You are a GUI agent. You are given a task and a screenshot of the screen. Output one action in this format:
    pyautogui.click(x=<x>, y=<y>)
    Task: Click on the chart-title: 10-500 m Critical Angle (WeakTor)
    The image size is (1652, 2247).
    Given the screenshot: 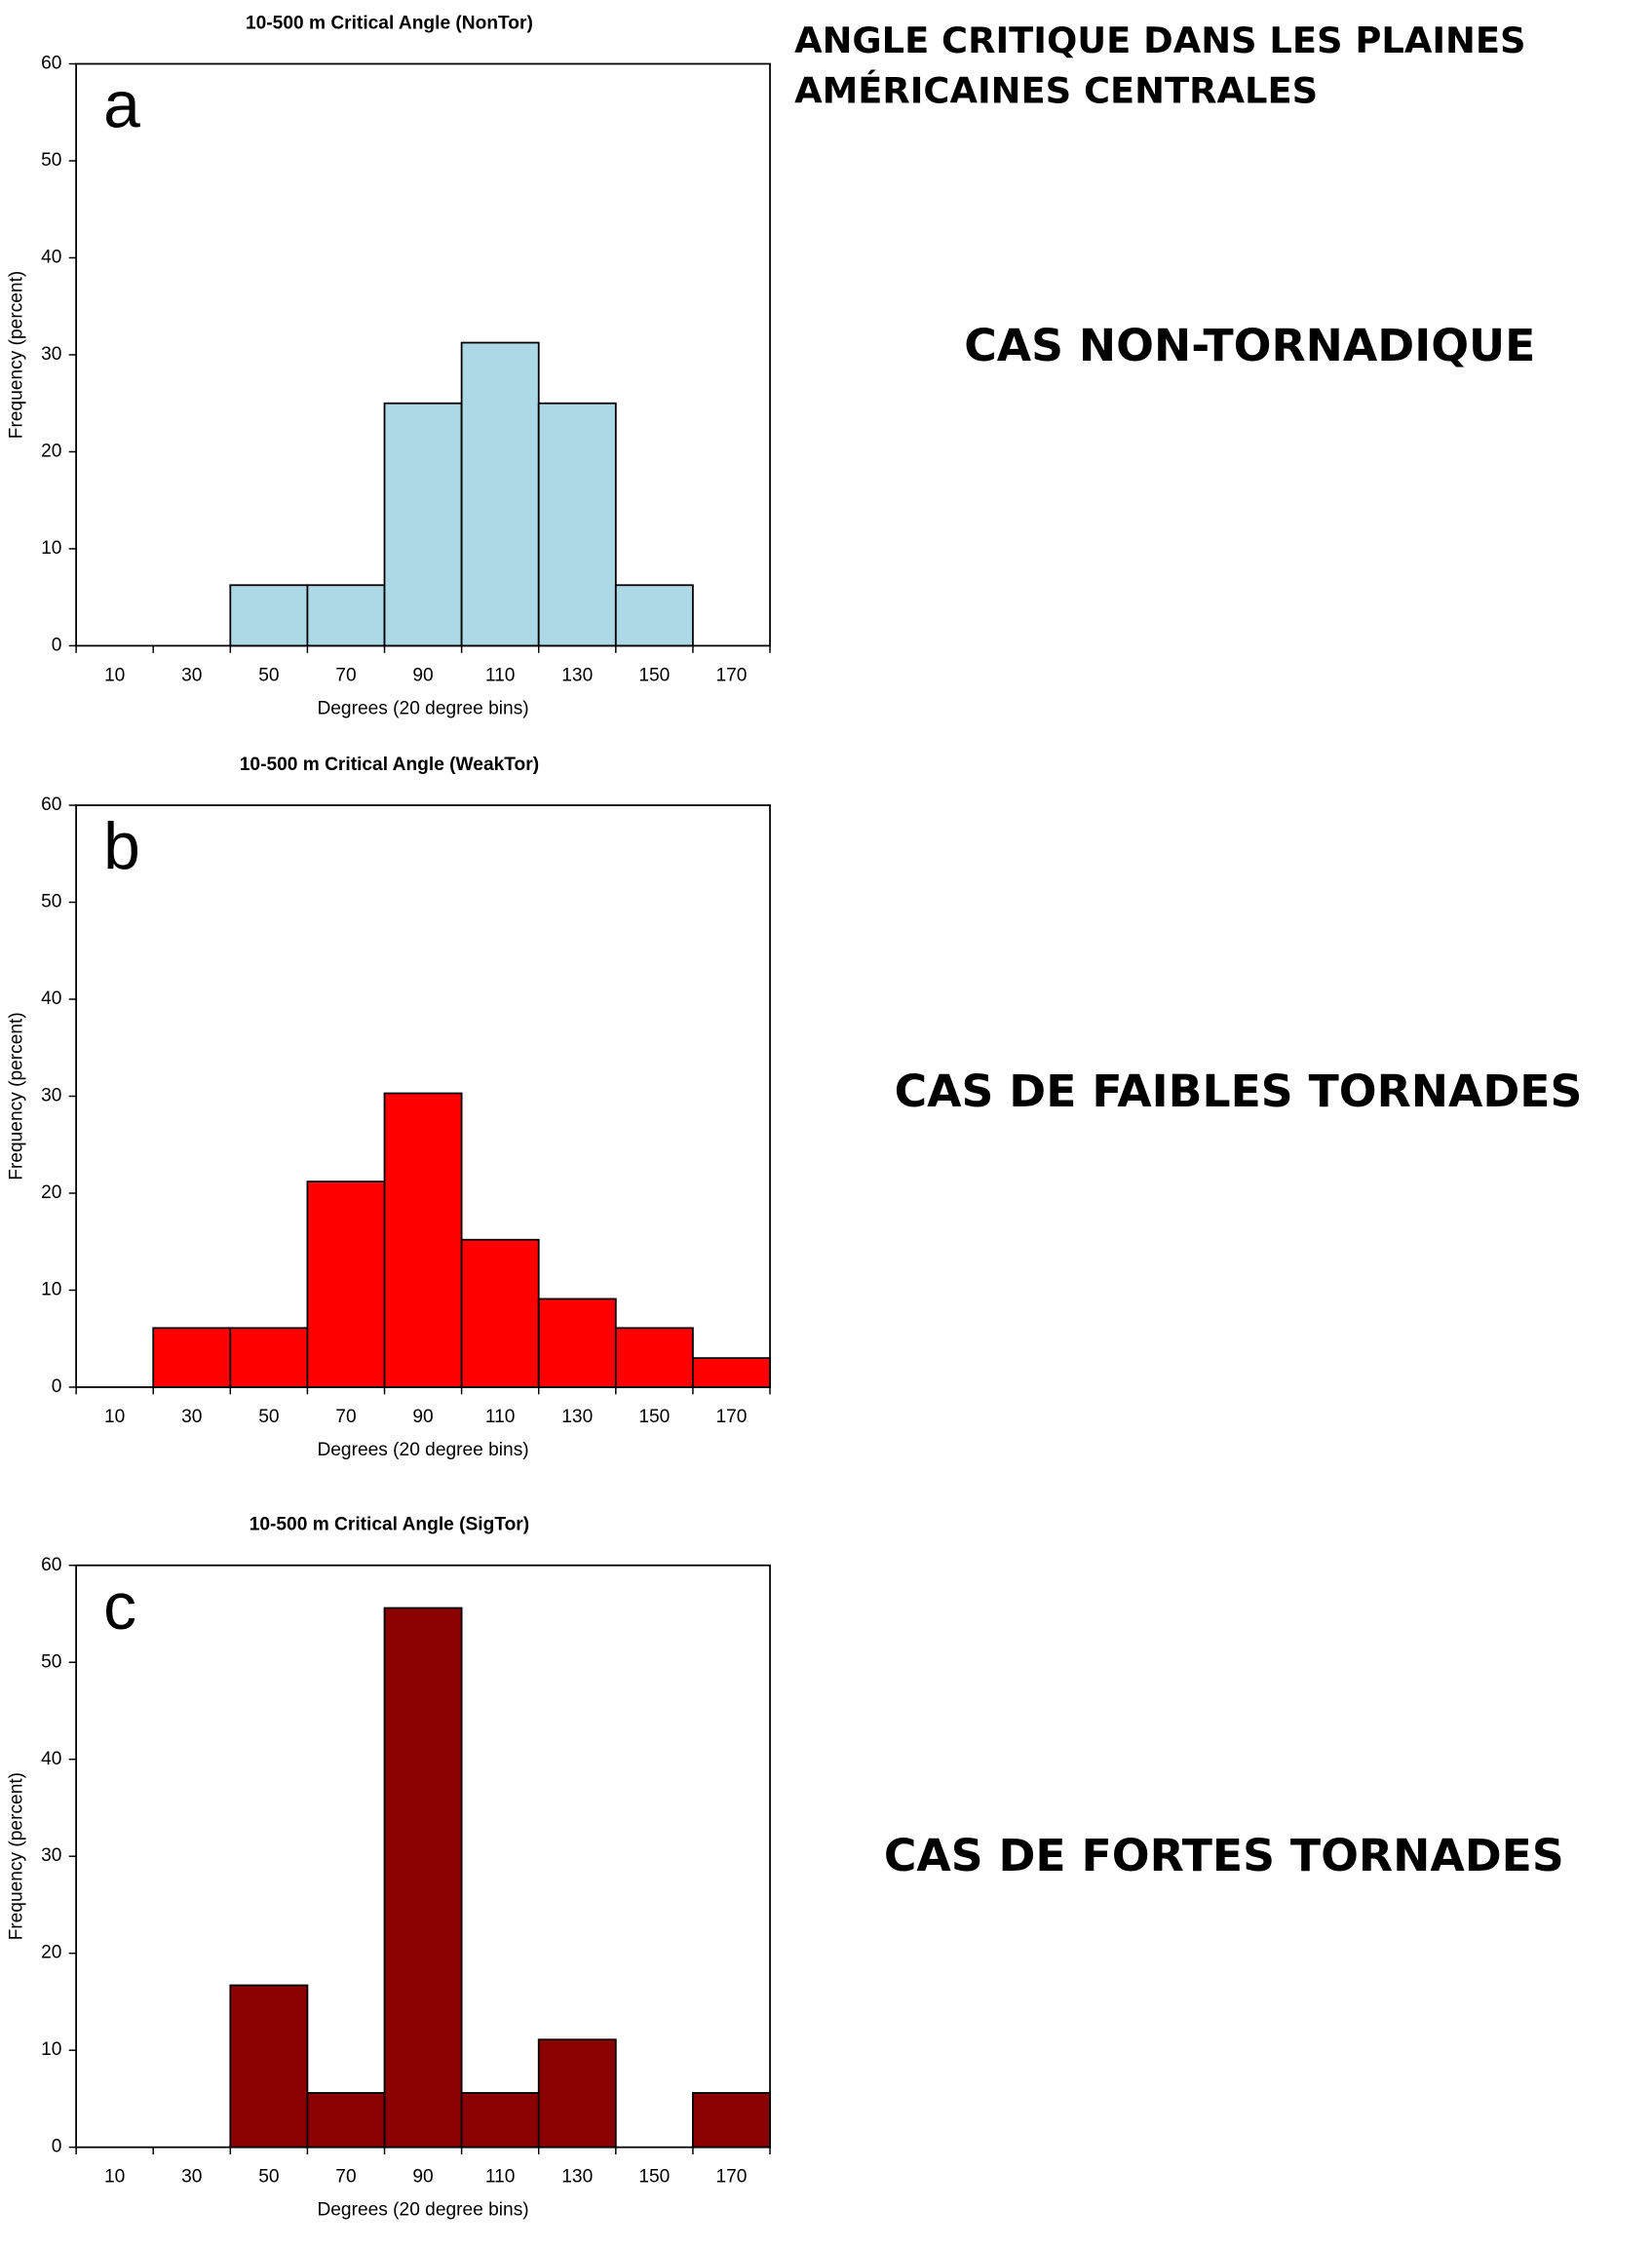 What is the action you would take?
    pyautogui.click(x=390, y=765)
    